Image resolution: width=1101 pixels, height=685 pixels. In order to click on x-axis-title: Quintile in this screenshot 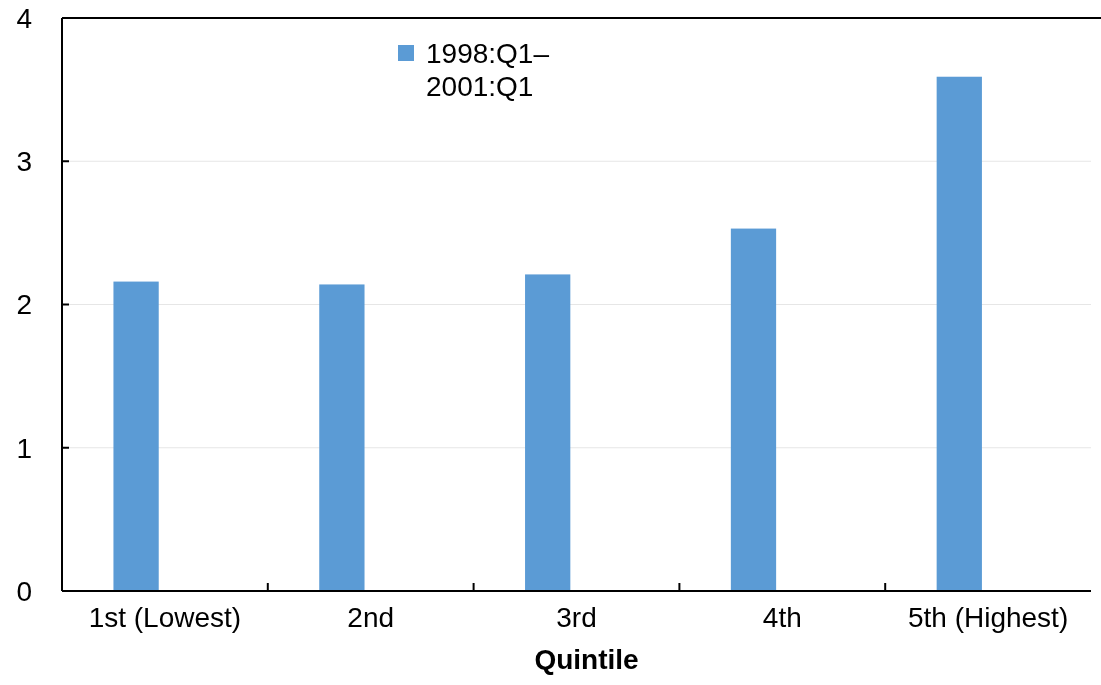, I will do `click(586, 659)`.